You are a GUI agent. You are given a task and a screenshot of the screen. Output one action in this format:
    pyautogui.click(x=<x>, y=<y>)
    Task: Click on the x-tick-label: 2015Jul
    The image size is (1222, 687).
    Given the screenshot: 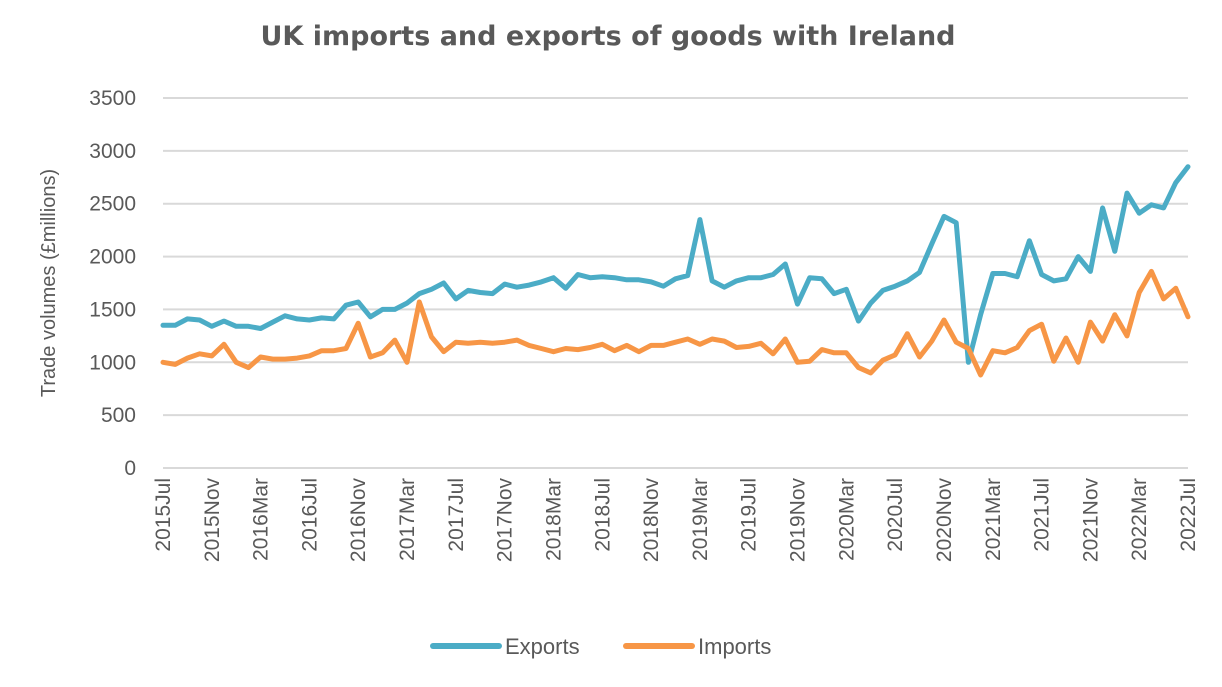 What is the action you would take?
    pyautogui.click(x=163, y=515)
    